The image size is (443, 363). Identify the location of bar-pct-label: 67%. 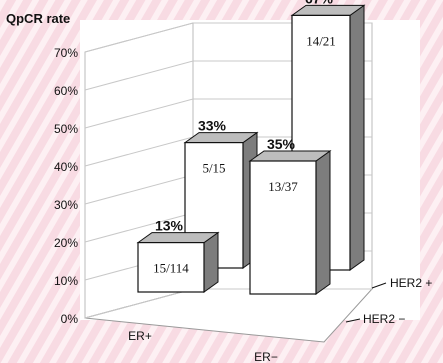
(319, 3).